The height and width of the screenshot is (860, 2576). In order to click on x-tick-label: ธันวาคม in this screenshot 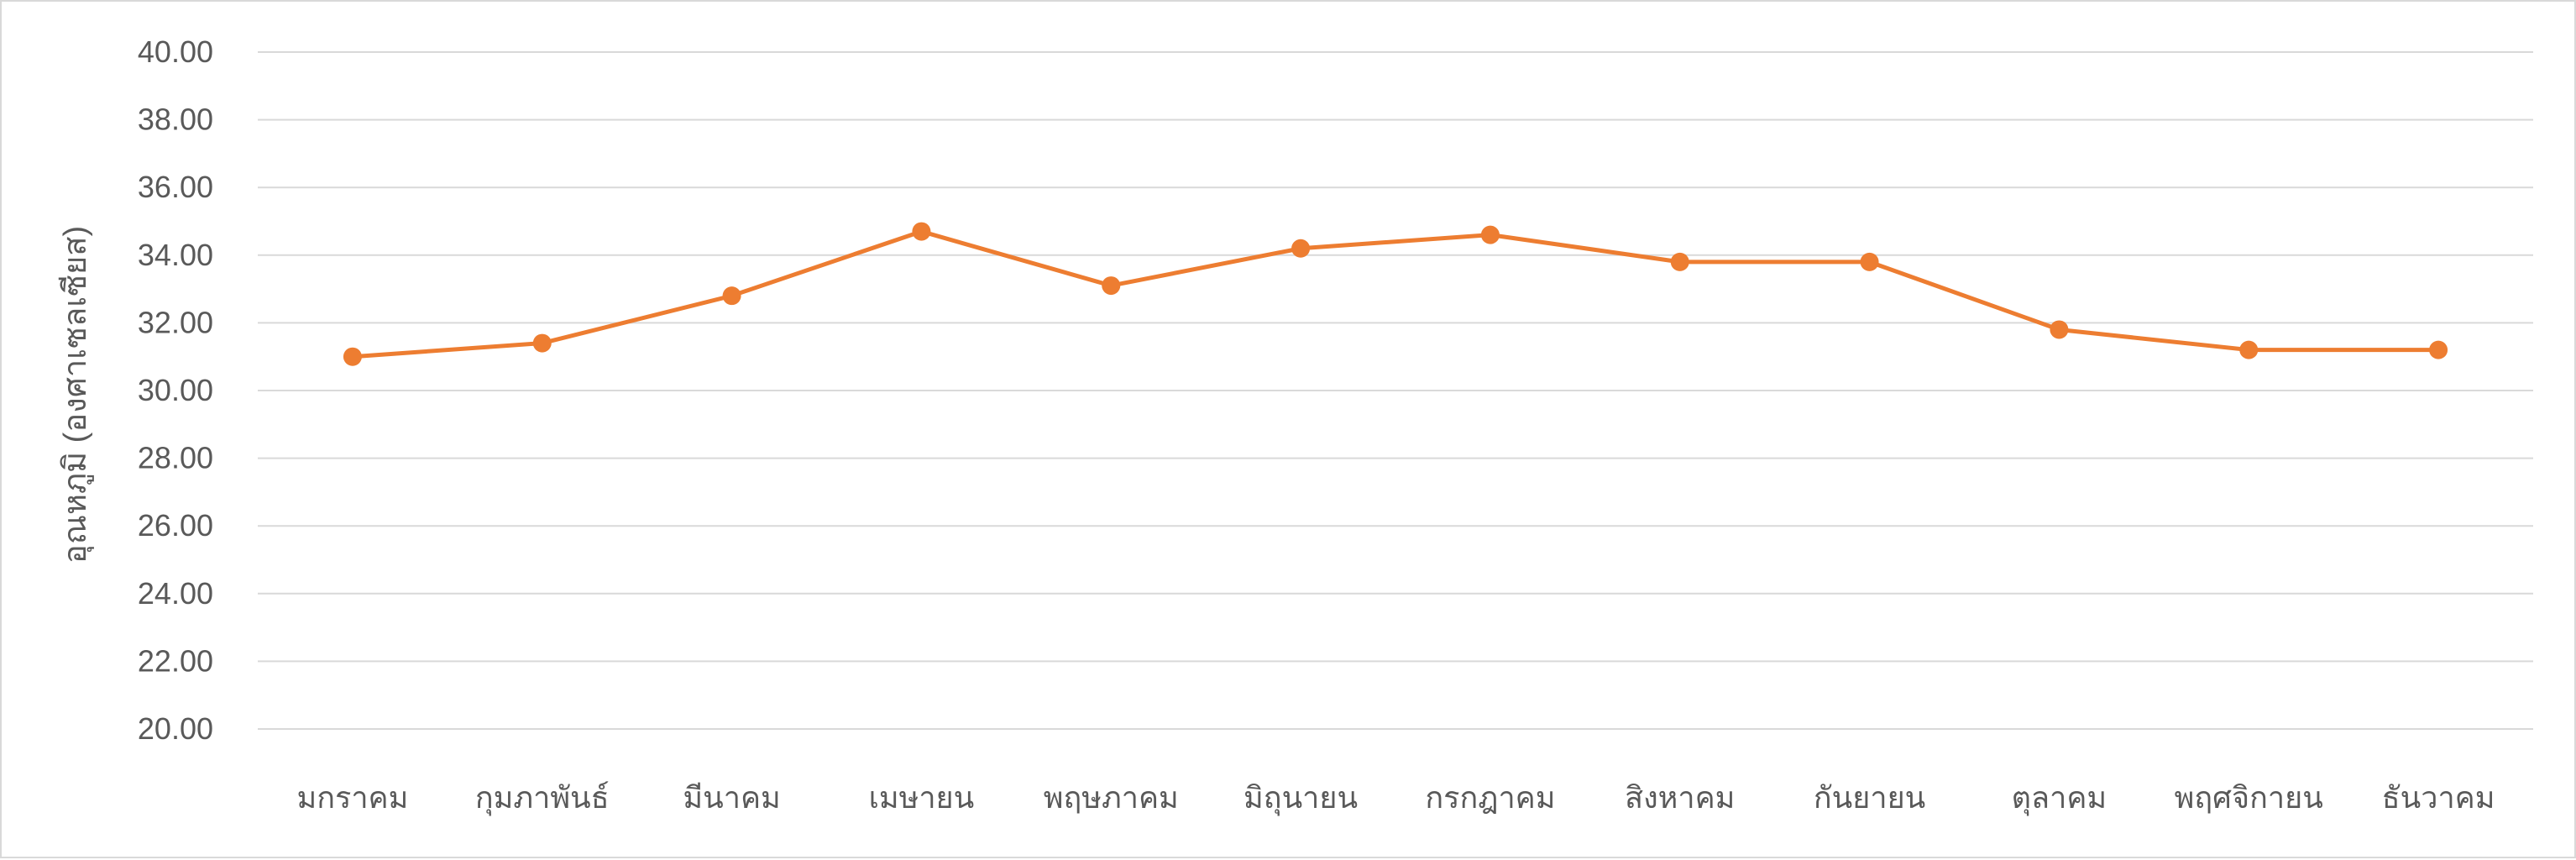, I will do `click(2438, 797)`.